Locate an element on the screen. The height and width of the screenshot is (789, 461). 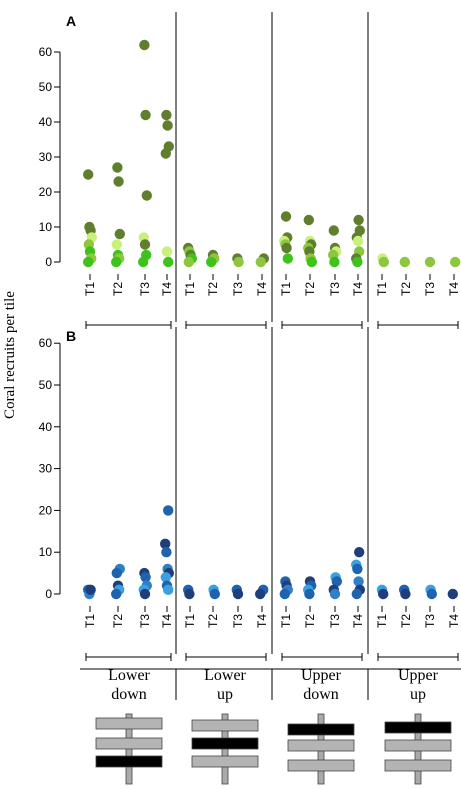
y-tick-label: 40 is located at coordinates (46, 427).